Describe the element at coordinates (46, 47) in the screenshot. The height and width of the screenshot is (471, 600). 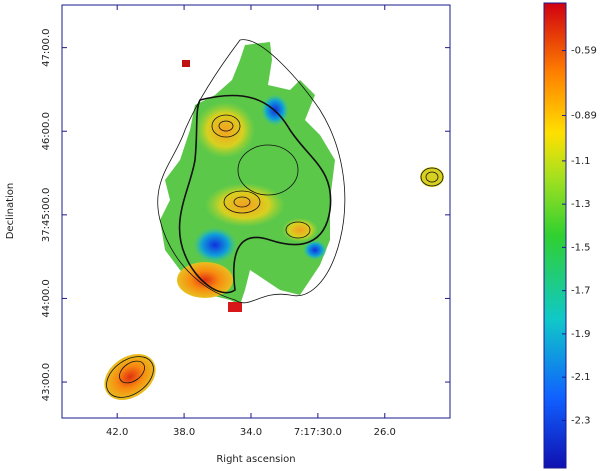
I see `y-tick-label: 47:00.0` at that location.